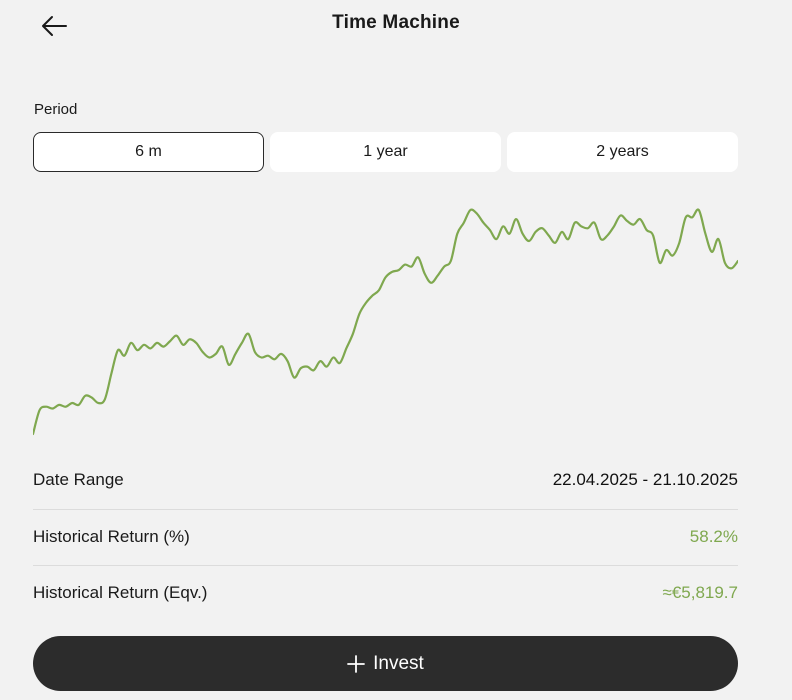  Describe the element at coordinates (120, 592) in the screenshot. I see `historical-return-eqv-label: Historical Return (Eqv.)` at that location.